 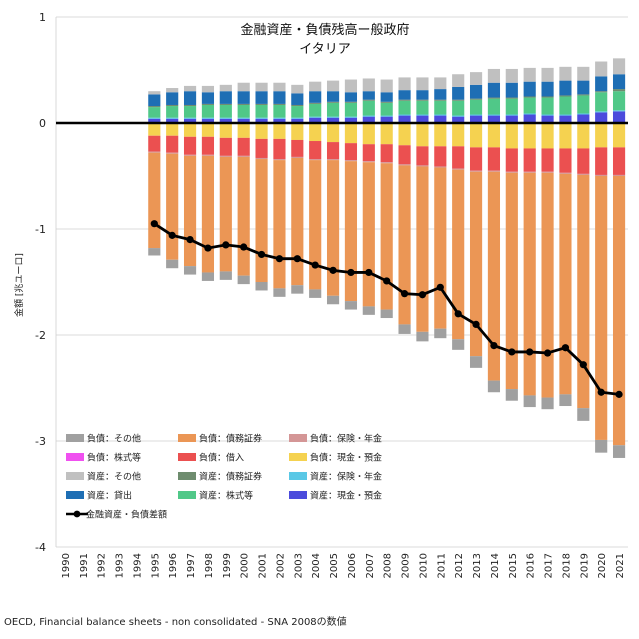 I want to click on x-tick-label: 1993, so click(x=120, y=565).